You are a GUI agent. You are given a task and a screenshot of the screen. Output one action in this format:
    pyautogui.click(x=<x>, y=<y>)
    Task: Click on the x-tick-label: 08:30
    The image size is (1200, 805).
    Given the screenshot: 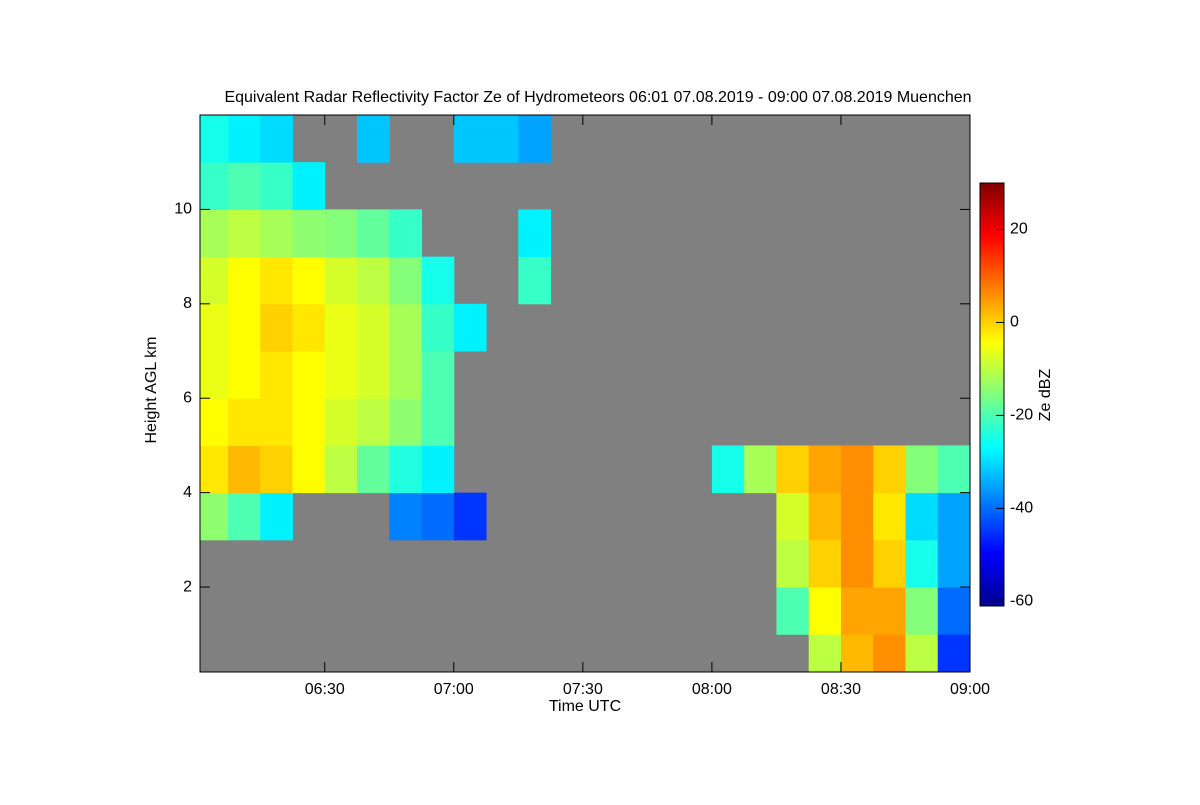 What is the action you would take?
    pyautogui.click(x=841, y=689)
    